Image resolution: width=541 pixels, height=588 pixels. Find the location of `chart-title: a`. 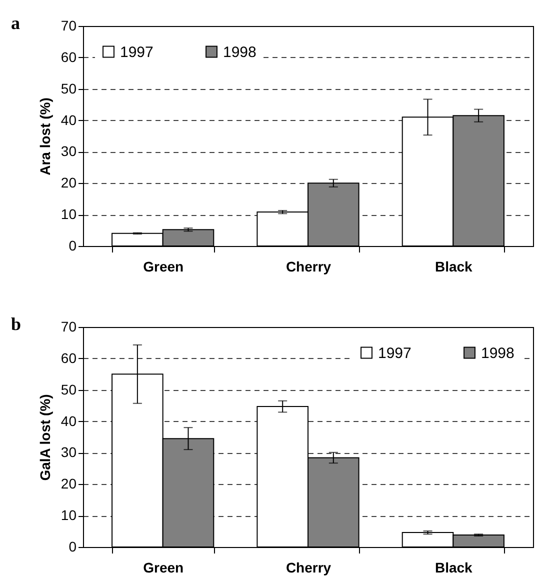

chart-title: a is located at coordinates (15, 23).